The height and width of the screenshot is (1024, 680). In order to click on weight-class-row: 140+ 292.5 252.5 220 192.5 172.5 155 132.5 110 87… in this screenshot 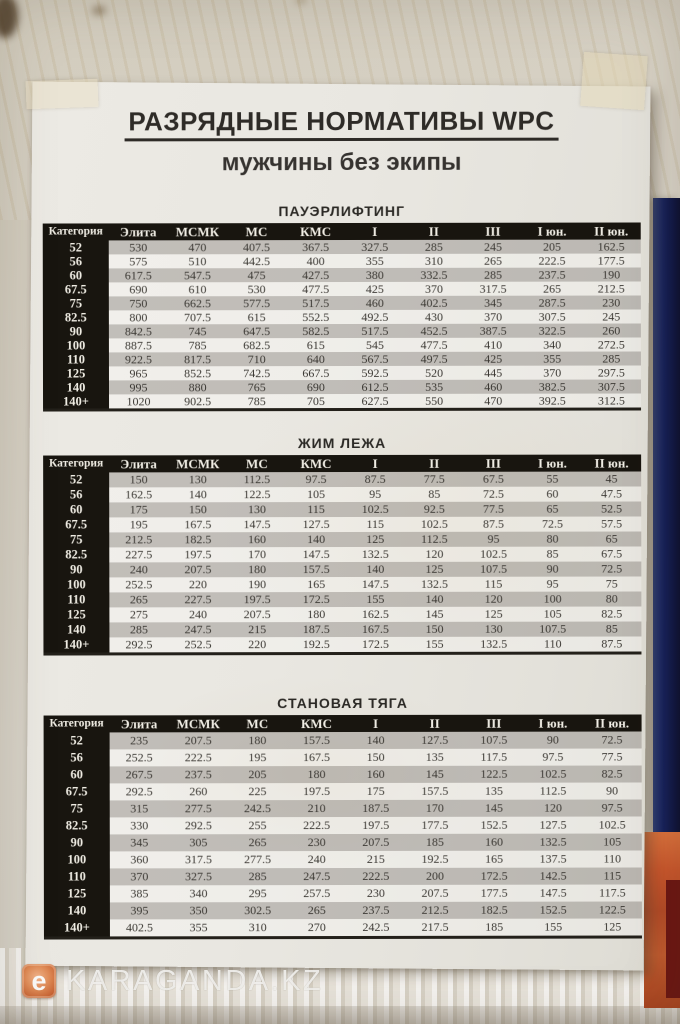, I will do `click(342, 645)`.